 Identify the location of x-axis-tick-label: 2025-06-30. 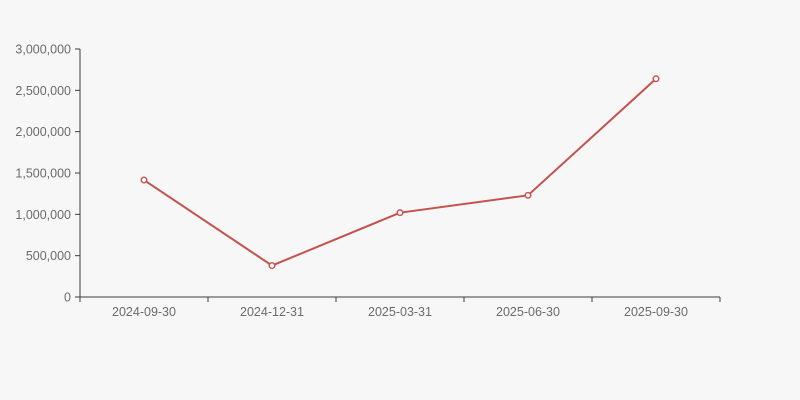
(528, 312).